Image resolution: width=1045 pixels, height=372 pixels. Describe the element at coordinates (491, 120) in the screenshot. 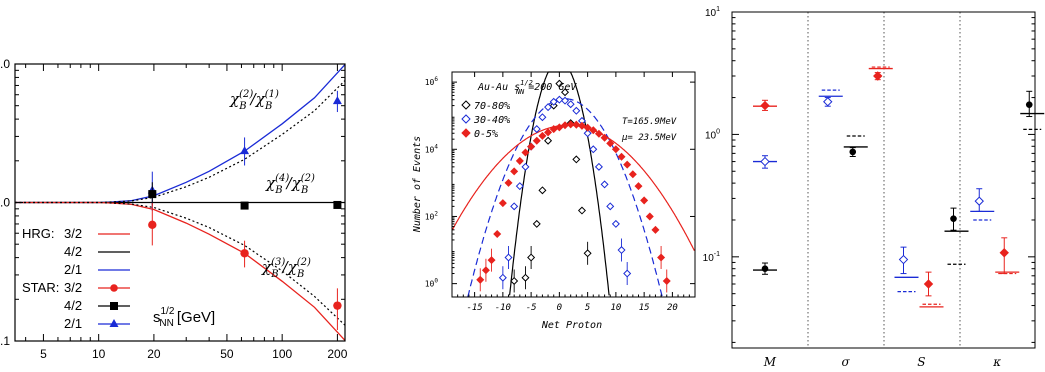

I see `legend-label-30-40: 30-40%` at that location.